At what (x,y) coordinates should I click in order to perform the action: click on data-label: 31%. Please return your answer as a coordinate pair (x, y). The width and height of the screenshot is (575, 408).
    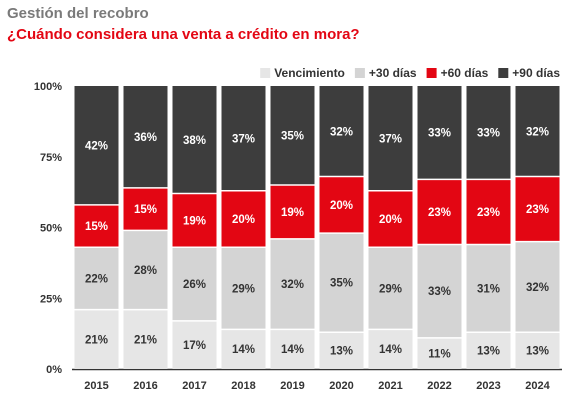
    Looking at the image, I should click on (488, 289).